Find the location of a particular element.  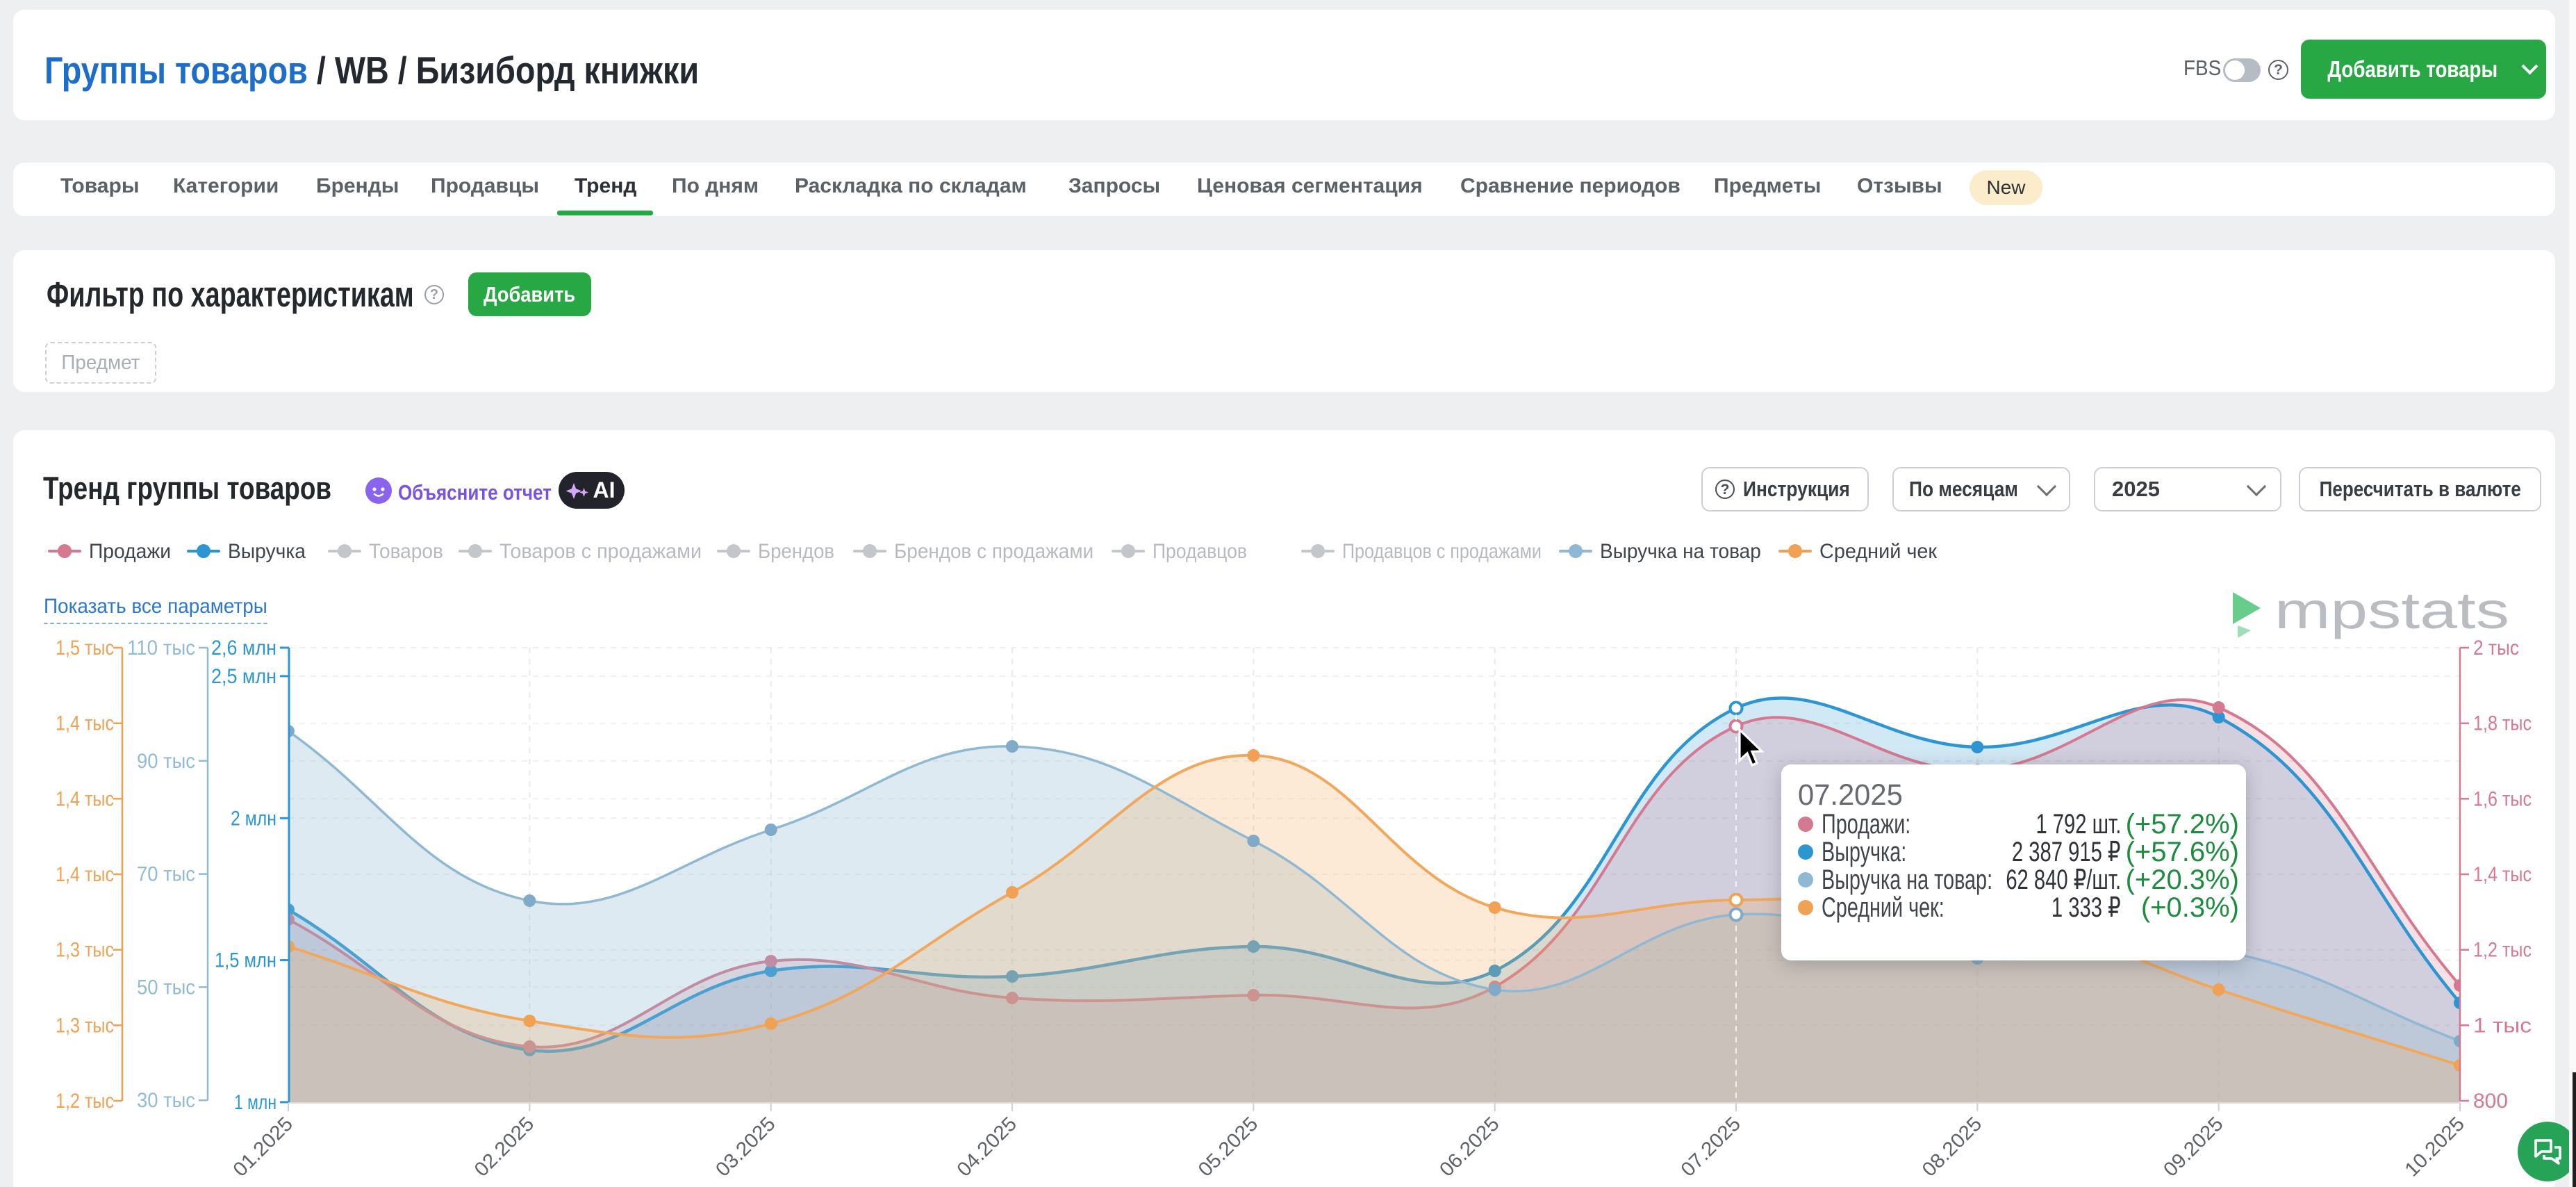

svg-text: 1,5 млн is located at coordinates (246, 960).